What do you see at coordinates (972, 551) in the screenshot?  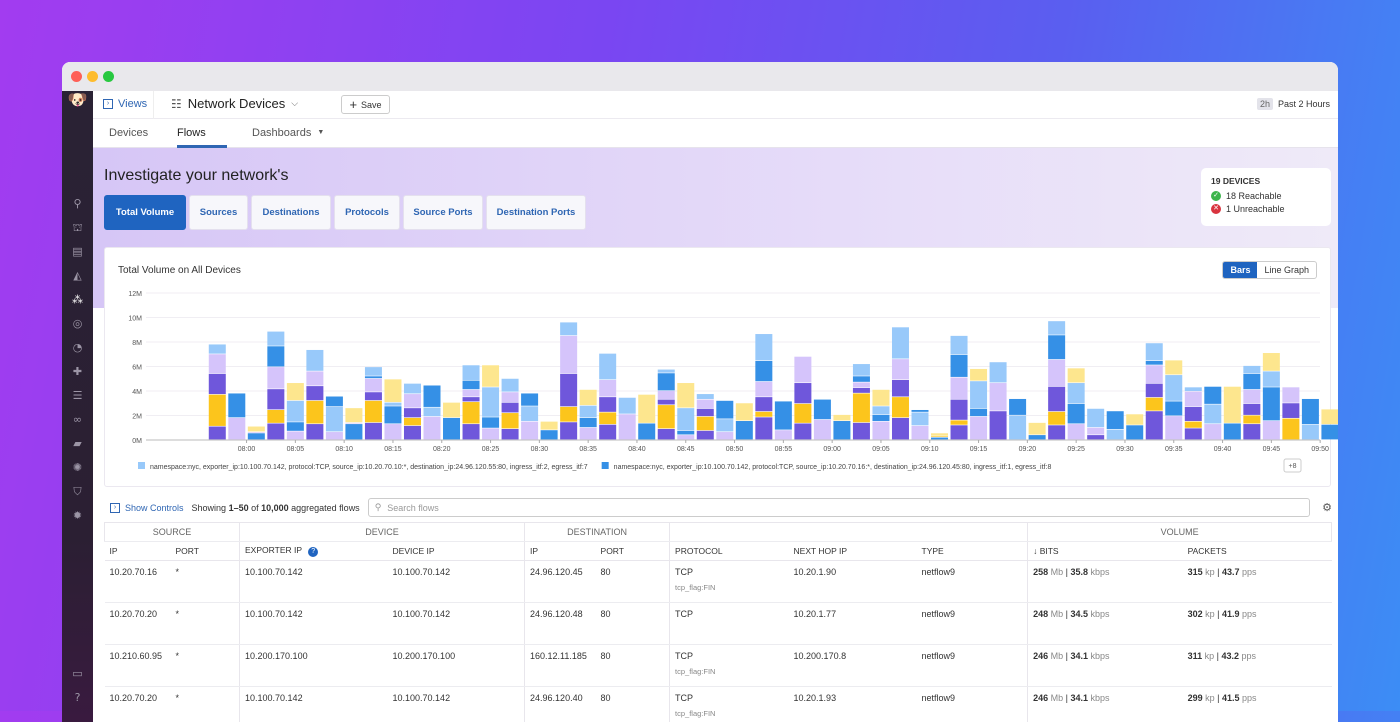 I see `col-type: TYPE` at bounding box center [972, 551].